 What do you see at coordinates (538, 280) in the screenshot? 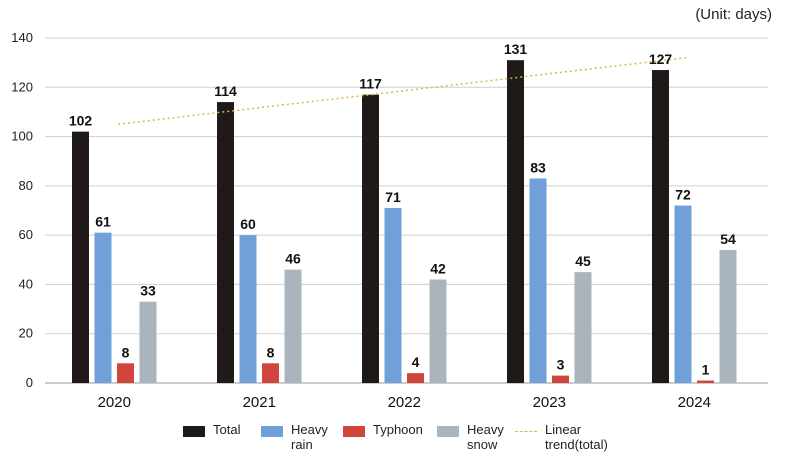
I see `bar-heavy_rain-2023` at bounding box center [538, 280].